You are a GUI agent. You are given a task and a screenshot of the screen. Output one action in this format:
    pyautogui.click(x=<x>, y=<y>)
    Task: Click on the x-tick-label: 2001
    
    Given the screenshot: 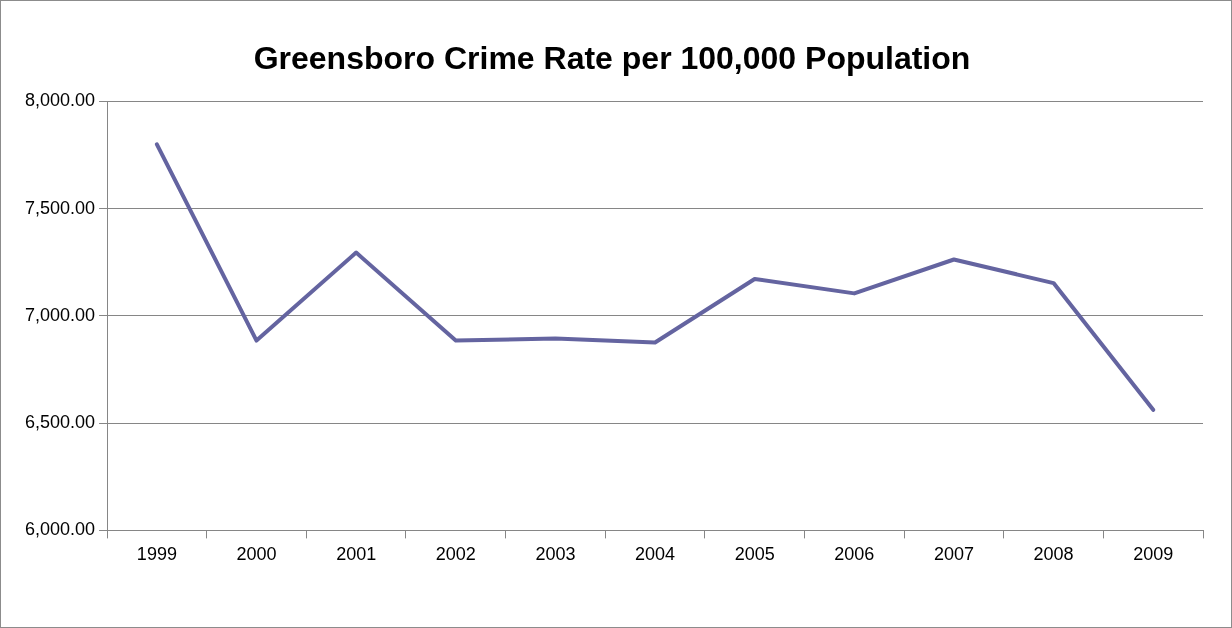 What is the action you would take?
    pyautogui.click(x=356, y=554)
    